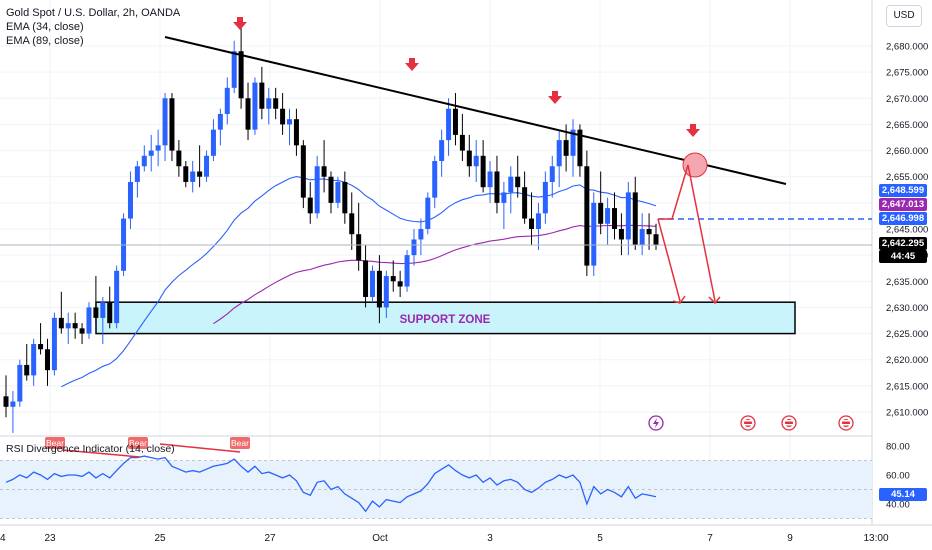  Describe the element at coordinates (445, 318) in the screenshot. I see `support-zone-rect` at that location.